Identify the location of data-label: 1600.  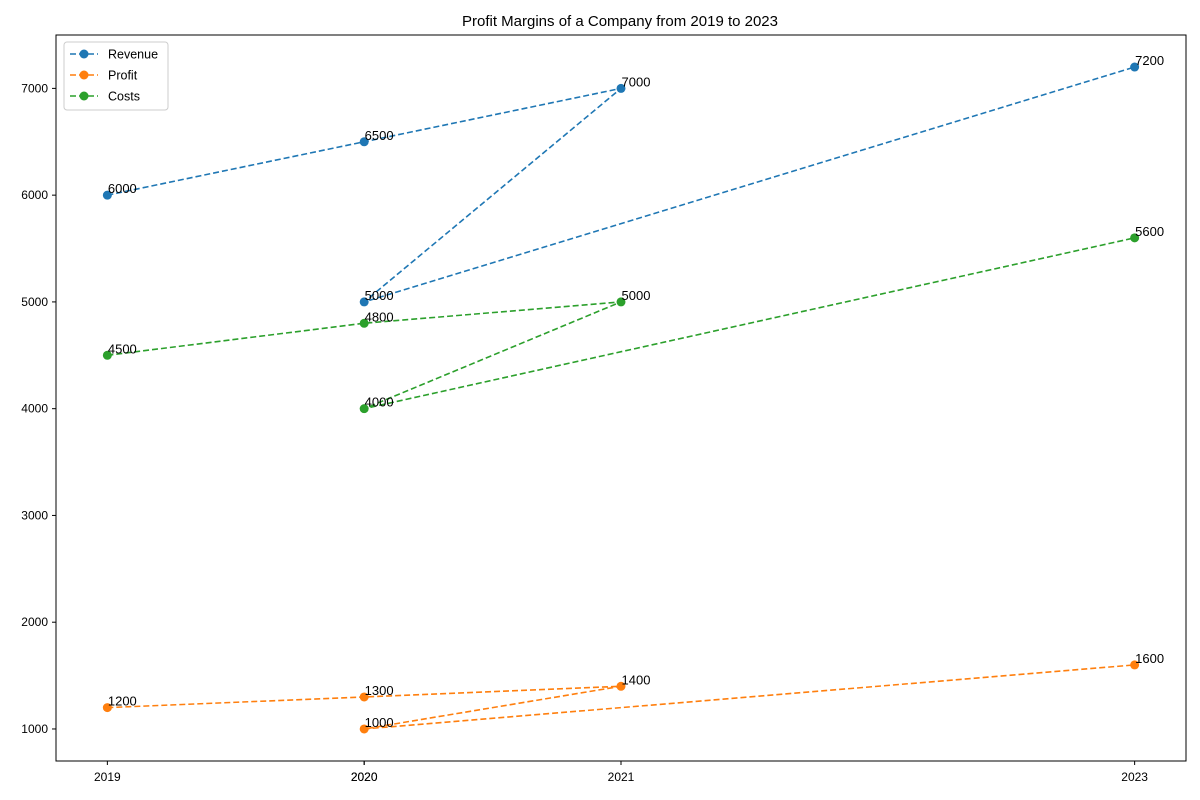
(1149, 658).